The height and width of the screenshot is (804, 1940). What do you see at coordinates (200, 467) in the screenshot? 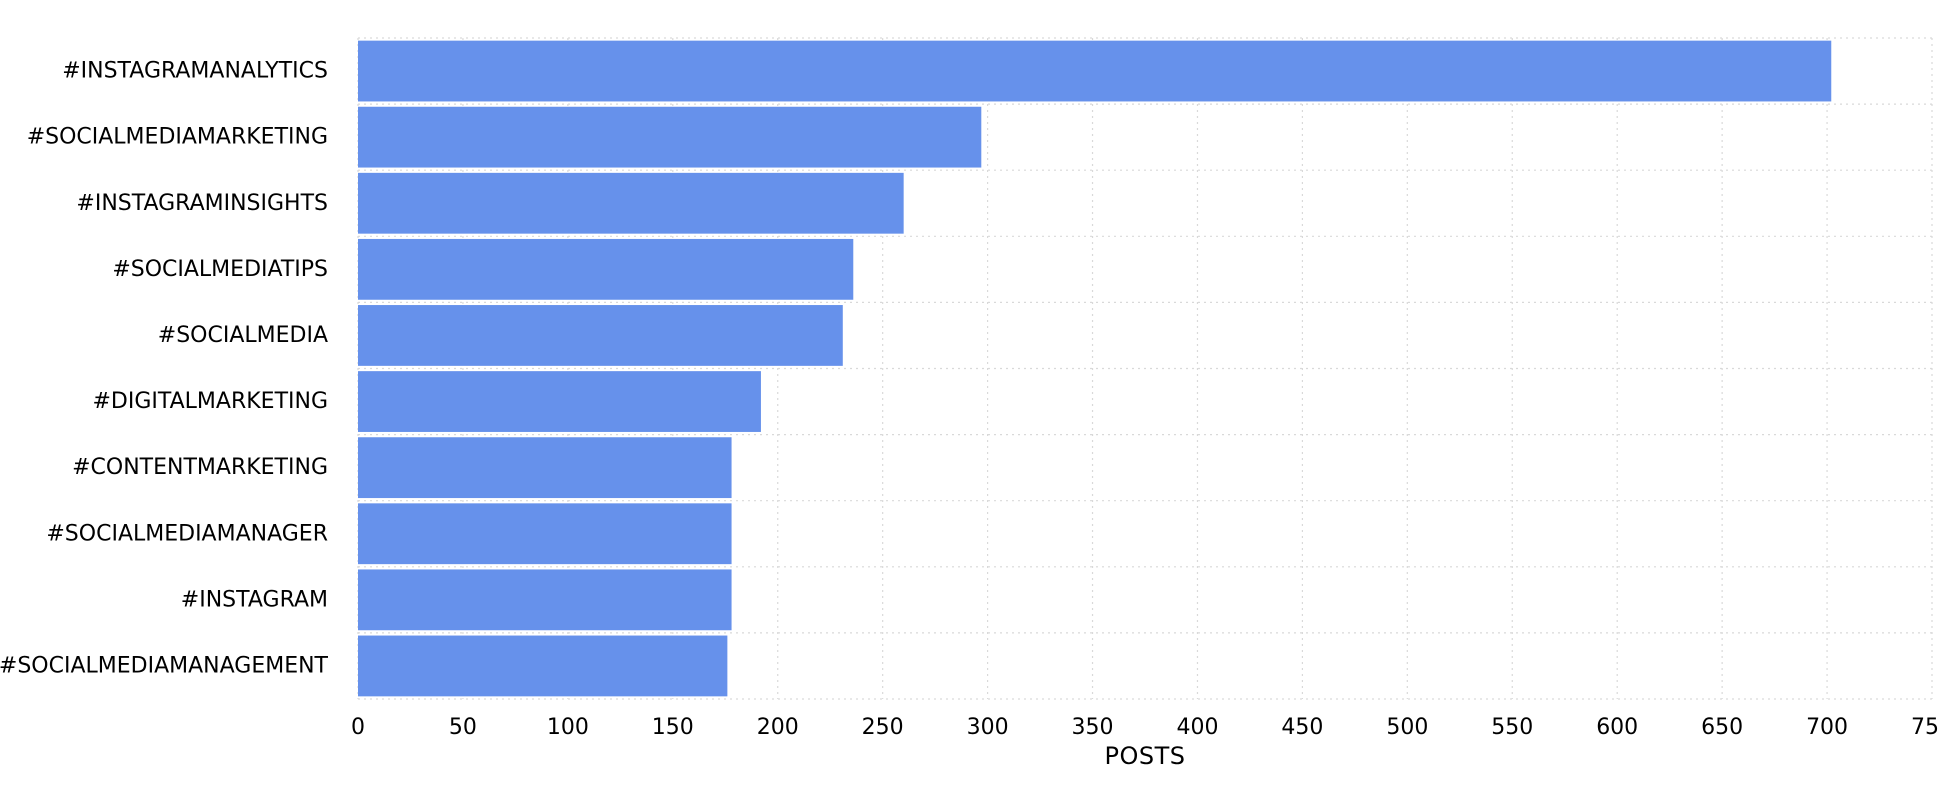
I see `category-label: #CONTENTMARKETING` at bounding box center [200, 467].